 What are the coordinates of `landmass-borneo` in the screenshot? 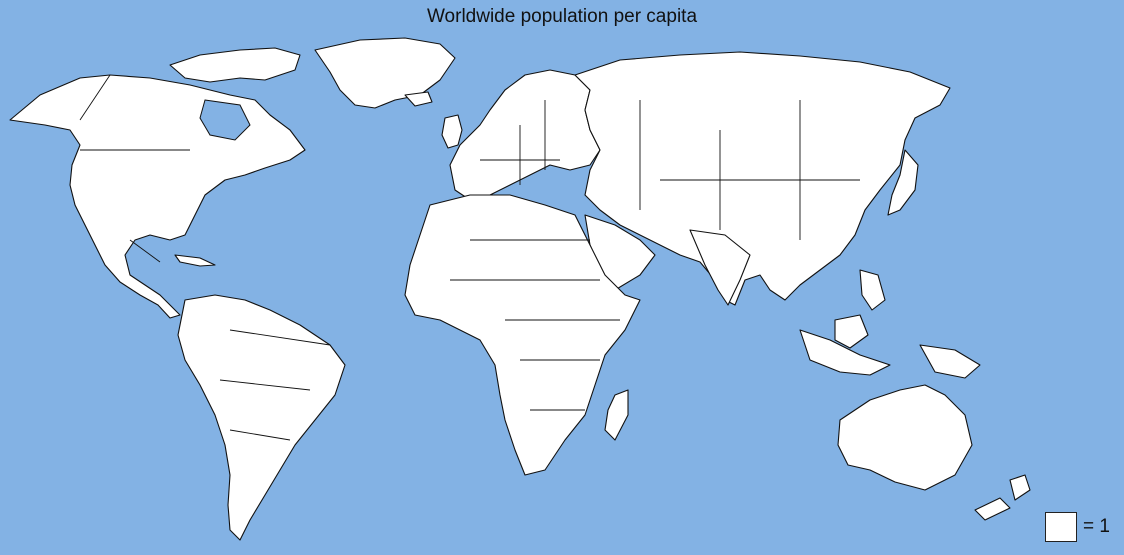 It's located at (851, 331).